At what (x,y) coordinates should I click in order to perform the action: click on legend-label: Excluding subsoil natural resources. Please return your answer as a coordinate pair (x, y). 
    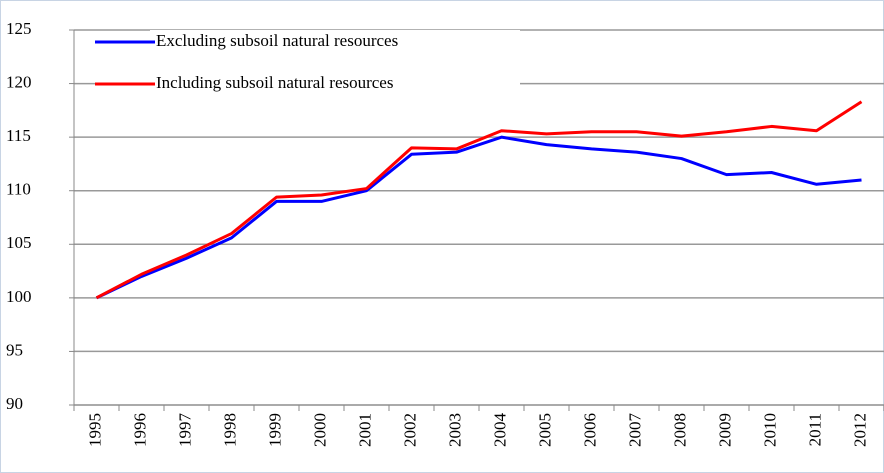
    Looking at the image, I should click on (277, 40).